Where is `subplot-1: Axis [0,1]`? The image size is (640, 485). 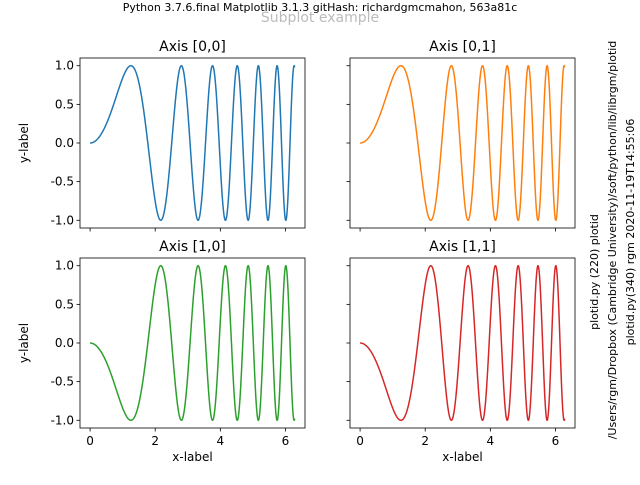
subplot-1: Axis [0,1] is located at coordinates (461, 135).